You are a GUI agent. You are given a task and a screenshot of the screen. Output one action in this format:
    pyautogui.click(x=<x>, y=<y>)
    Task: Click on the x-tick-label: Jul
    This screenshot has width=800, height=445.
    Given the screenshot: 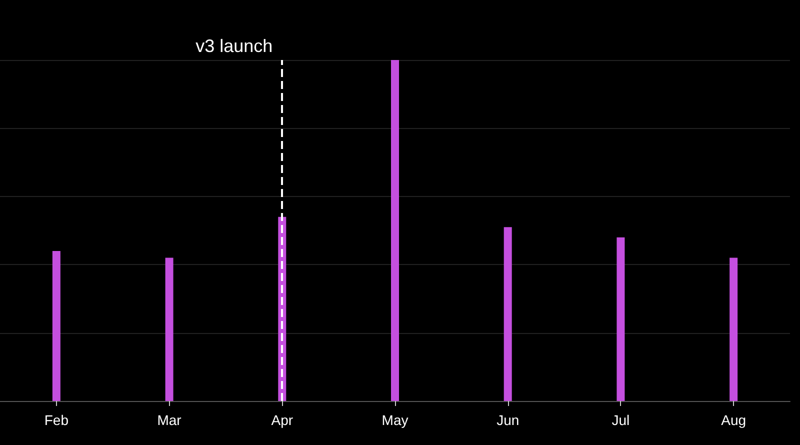 What is the action you would take?
    pyautogui.click(x=621, y=420)
    